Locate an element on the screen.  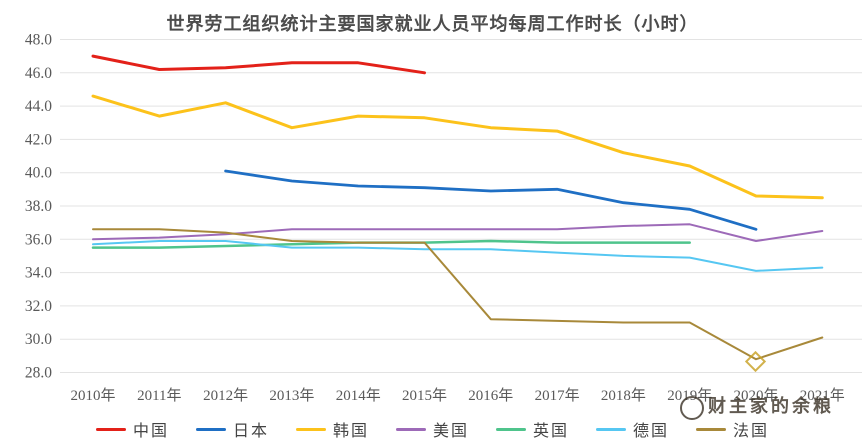
legend-label: 日本 is located at coordinates (250, 431).